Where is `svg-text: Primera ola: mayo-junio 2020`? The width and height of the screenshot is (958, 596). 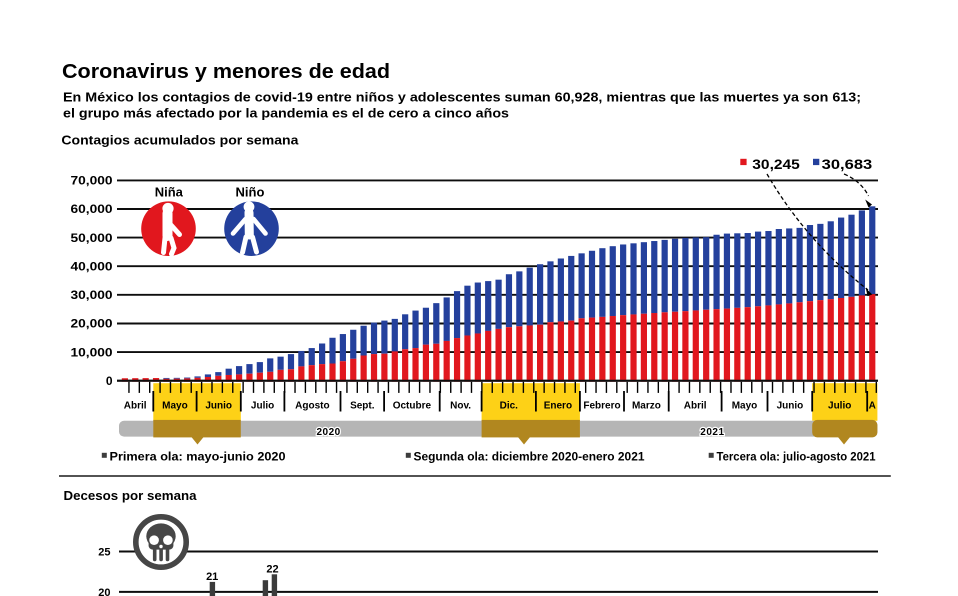
svg-text: Primera ola: mayo-junio 2020 is located at coordinates (198, 457).